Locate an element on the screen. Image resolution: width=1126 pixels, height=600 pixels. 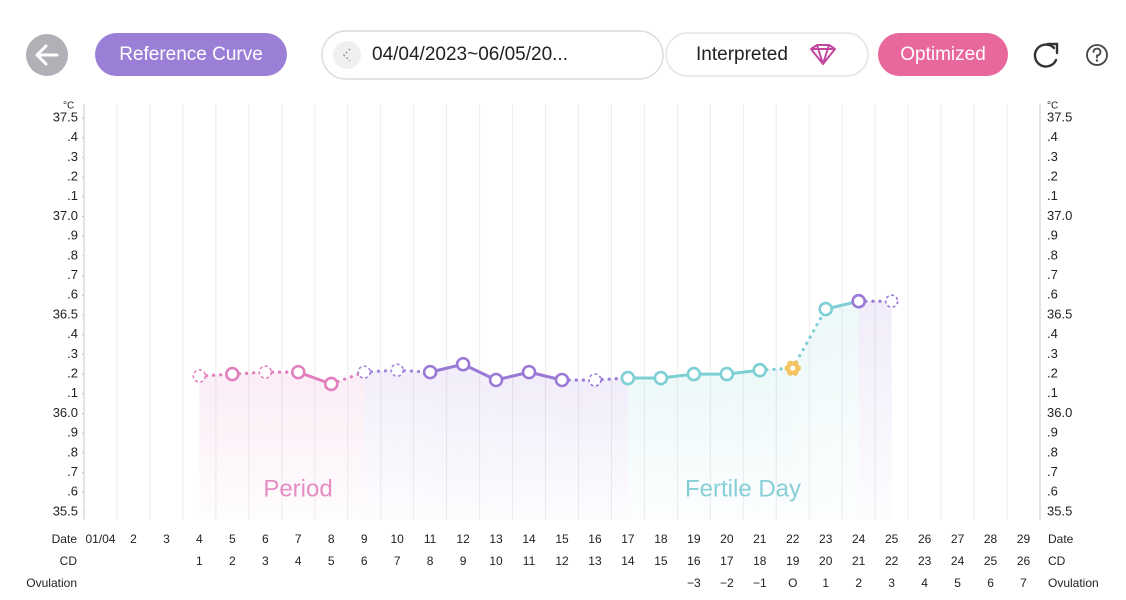
cd-label: 18 is located at coordinates (760, 561).